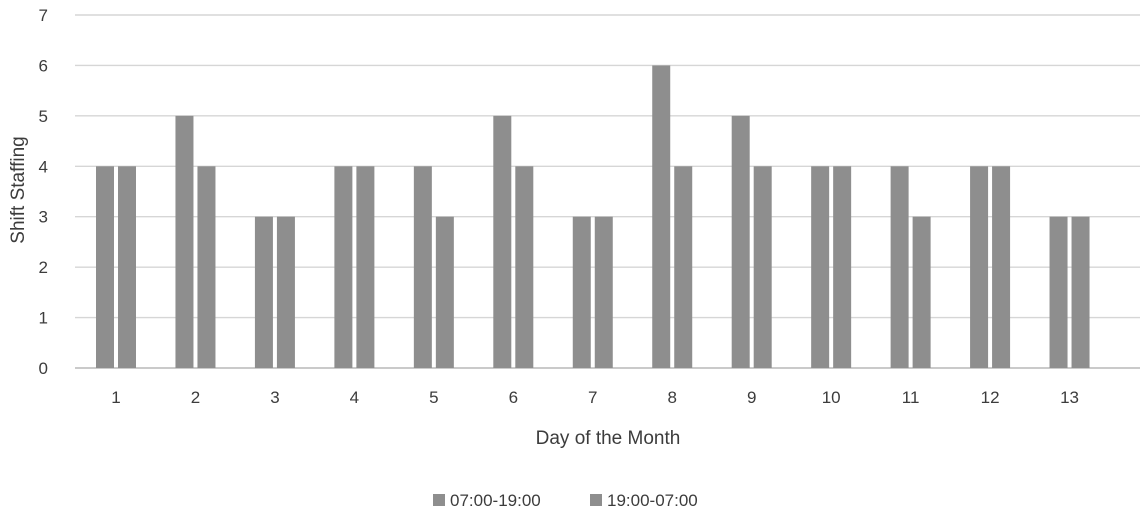 The image size is (1141, 518). I want to click on y-tick-label: 0, so click(43, 368).